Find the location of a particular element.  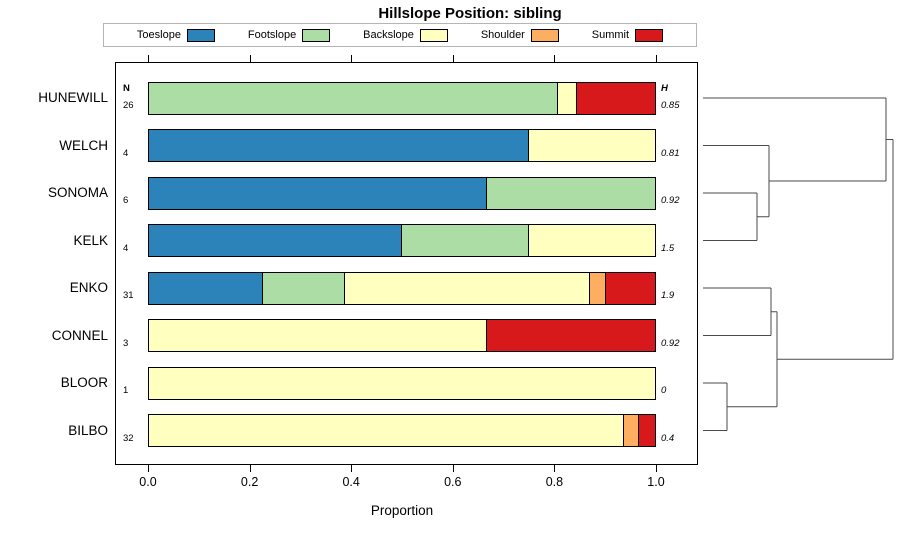

legend-label: Shoulder is located at coordinates (502, 35).